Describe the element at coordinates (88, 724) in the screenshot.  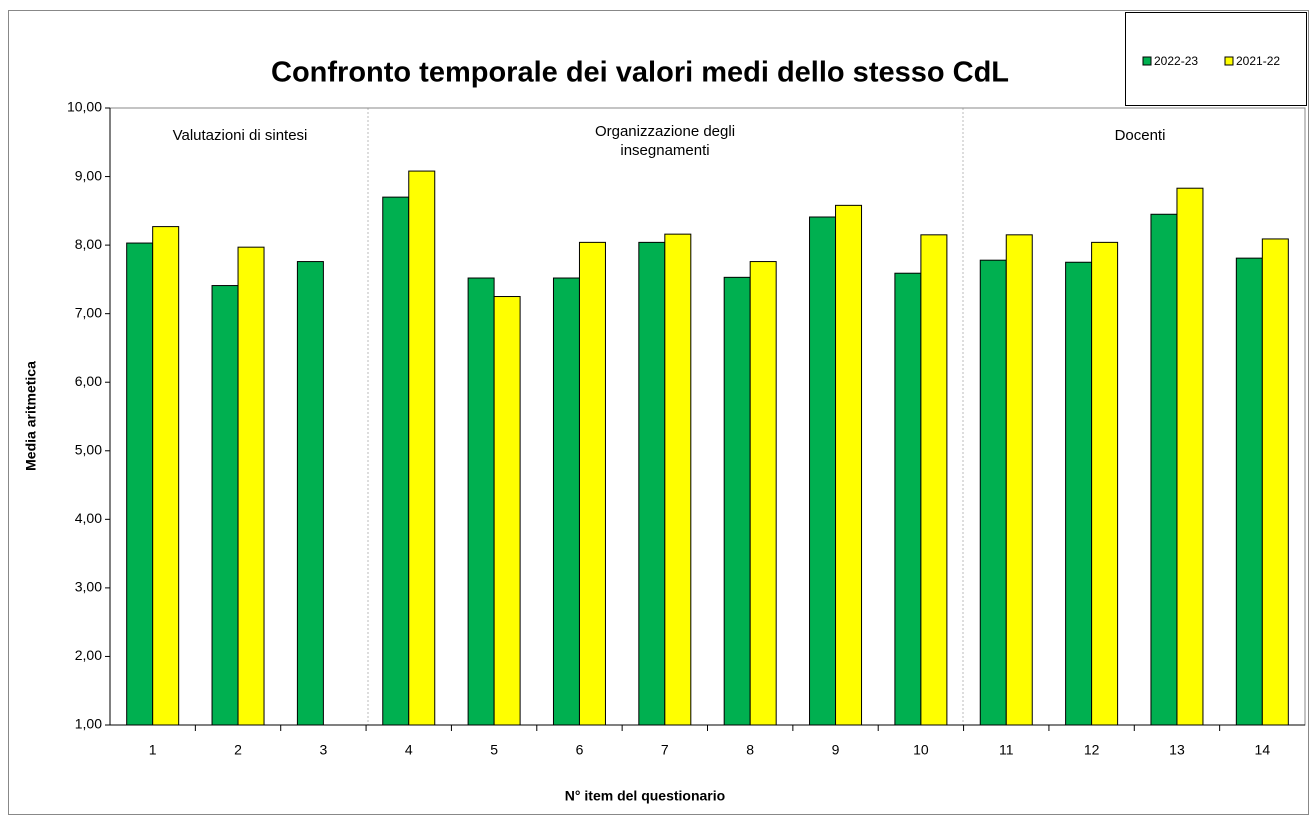
I see `y-tick-label: 1,00` at that location.